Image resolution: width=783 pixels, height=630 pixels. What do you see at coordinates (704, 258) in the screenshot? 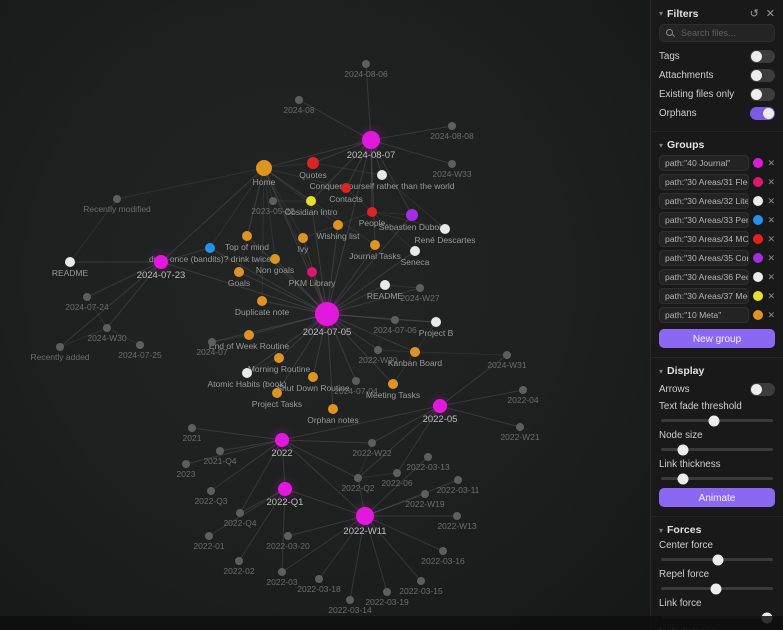
I see `group-query-input: path:"30 Areas/35 Conta` at bounding box center [704, 258].